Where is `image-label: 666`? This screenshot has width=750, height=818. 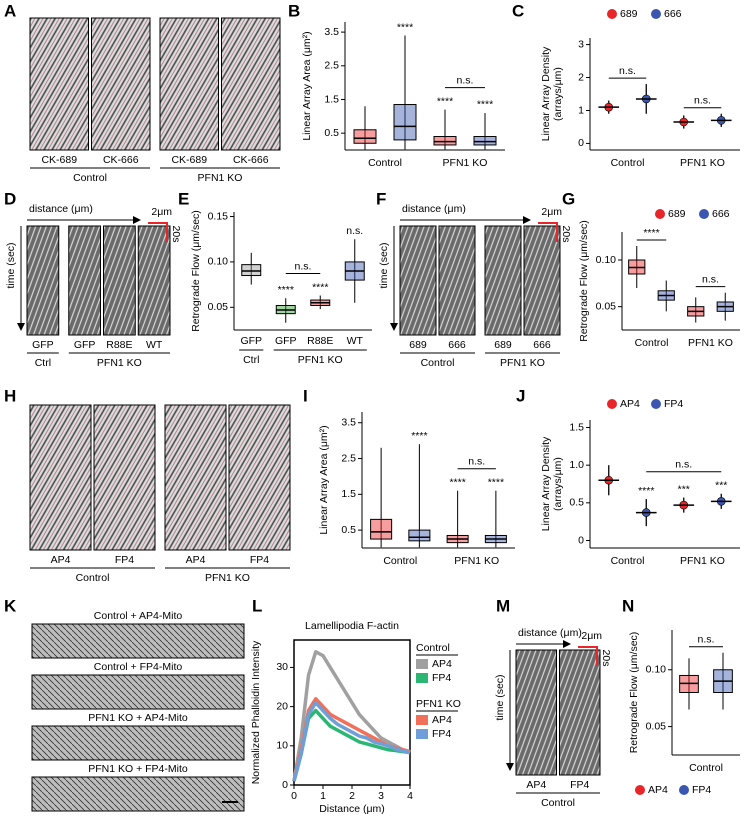
image-label: 666 is located at coordinates (542, 345).